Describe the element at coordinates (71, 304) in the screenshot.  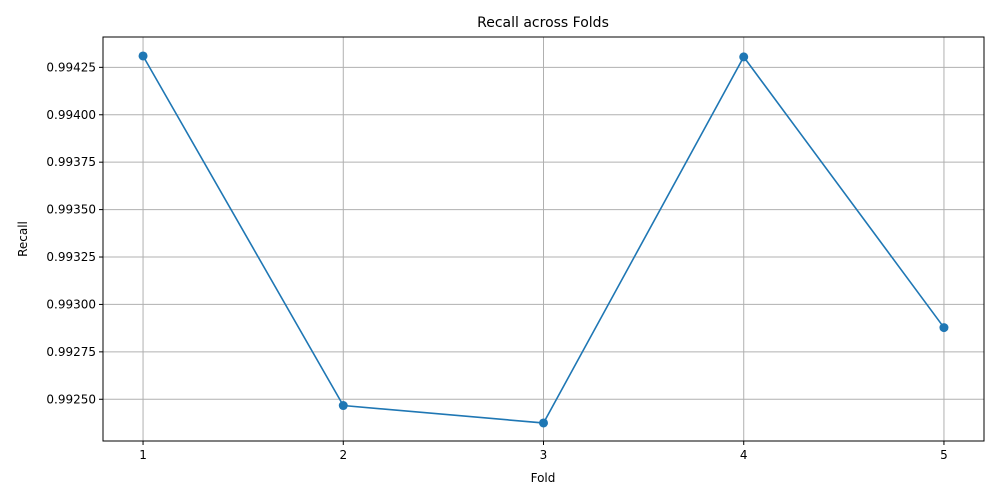
I see `y-tick-label: 0.99300` at that location.